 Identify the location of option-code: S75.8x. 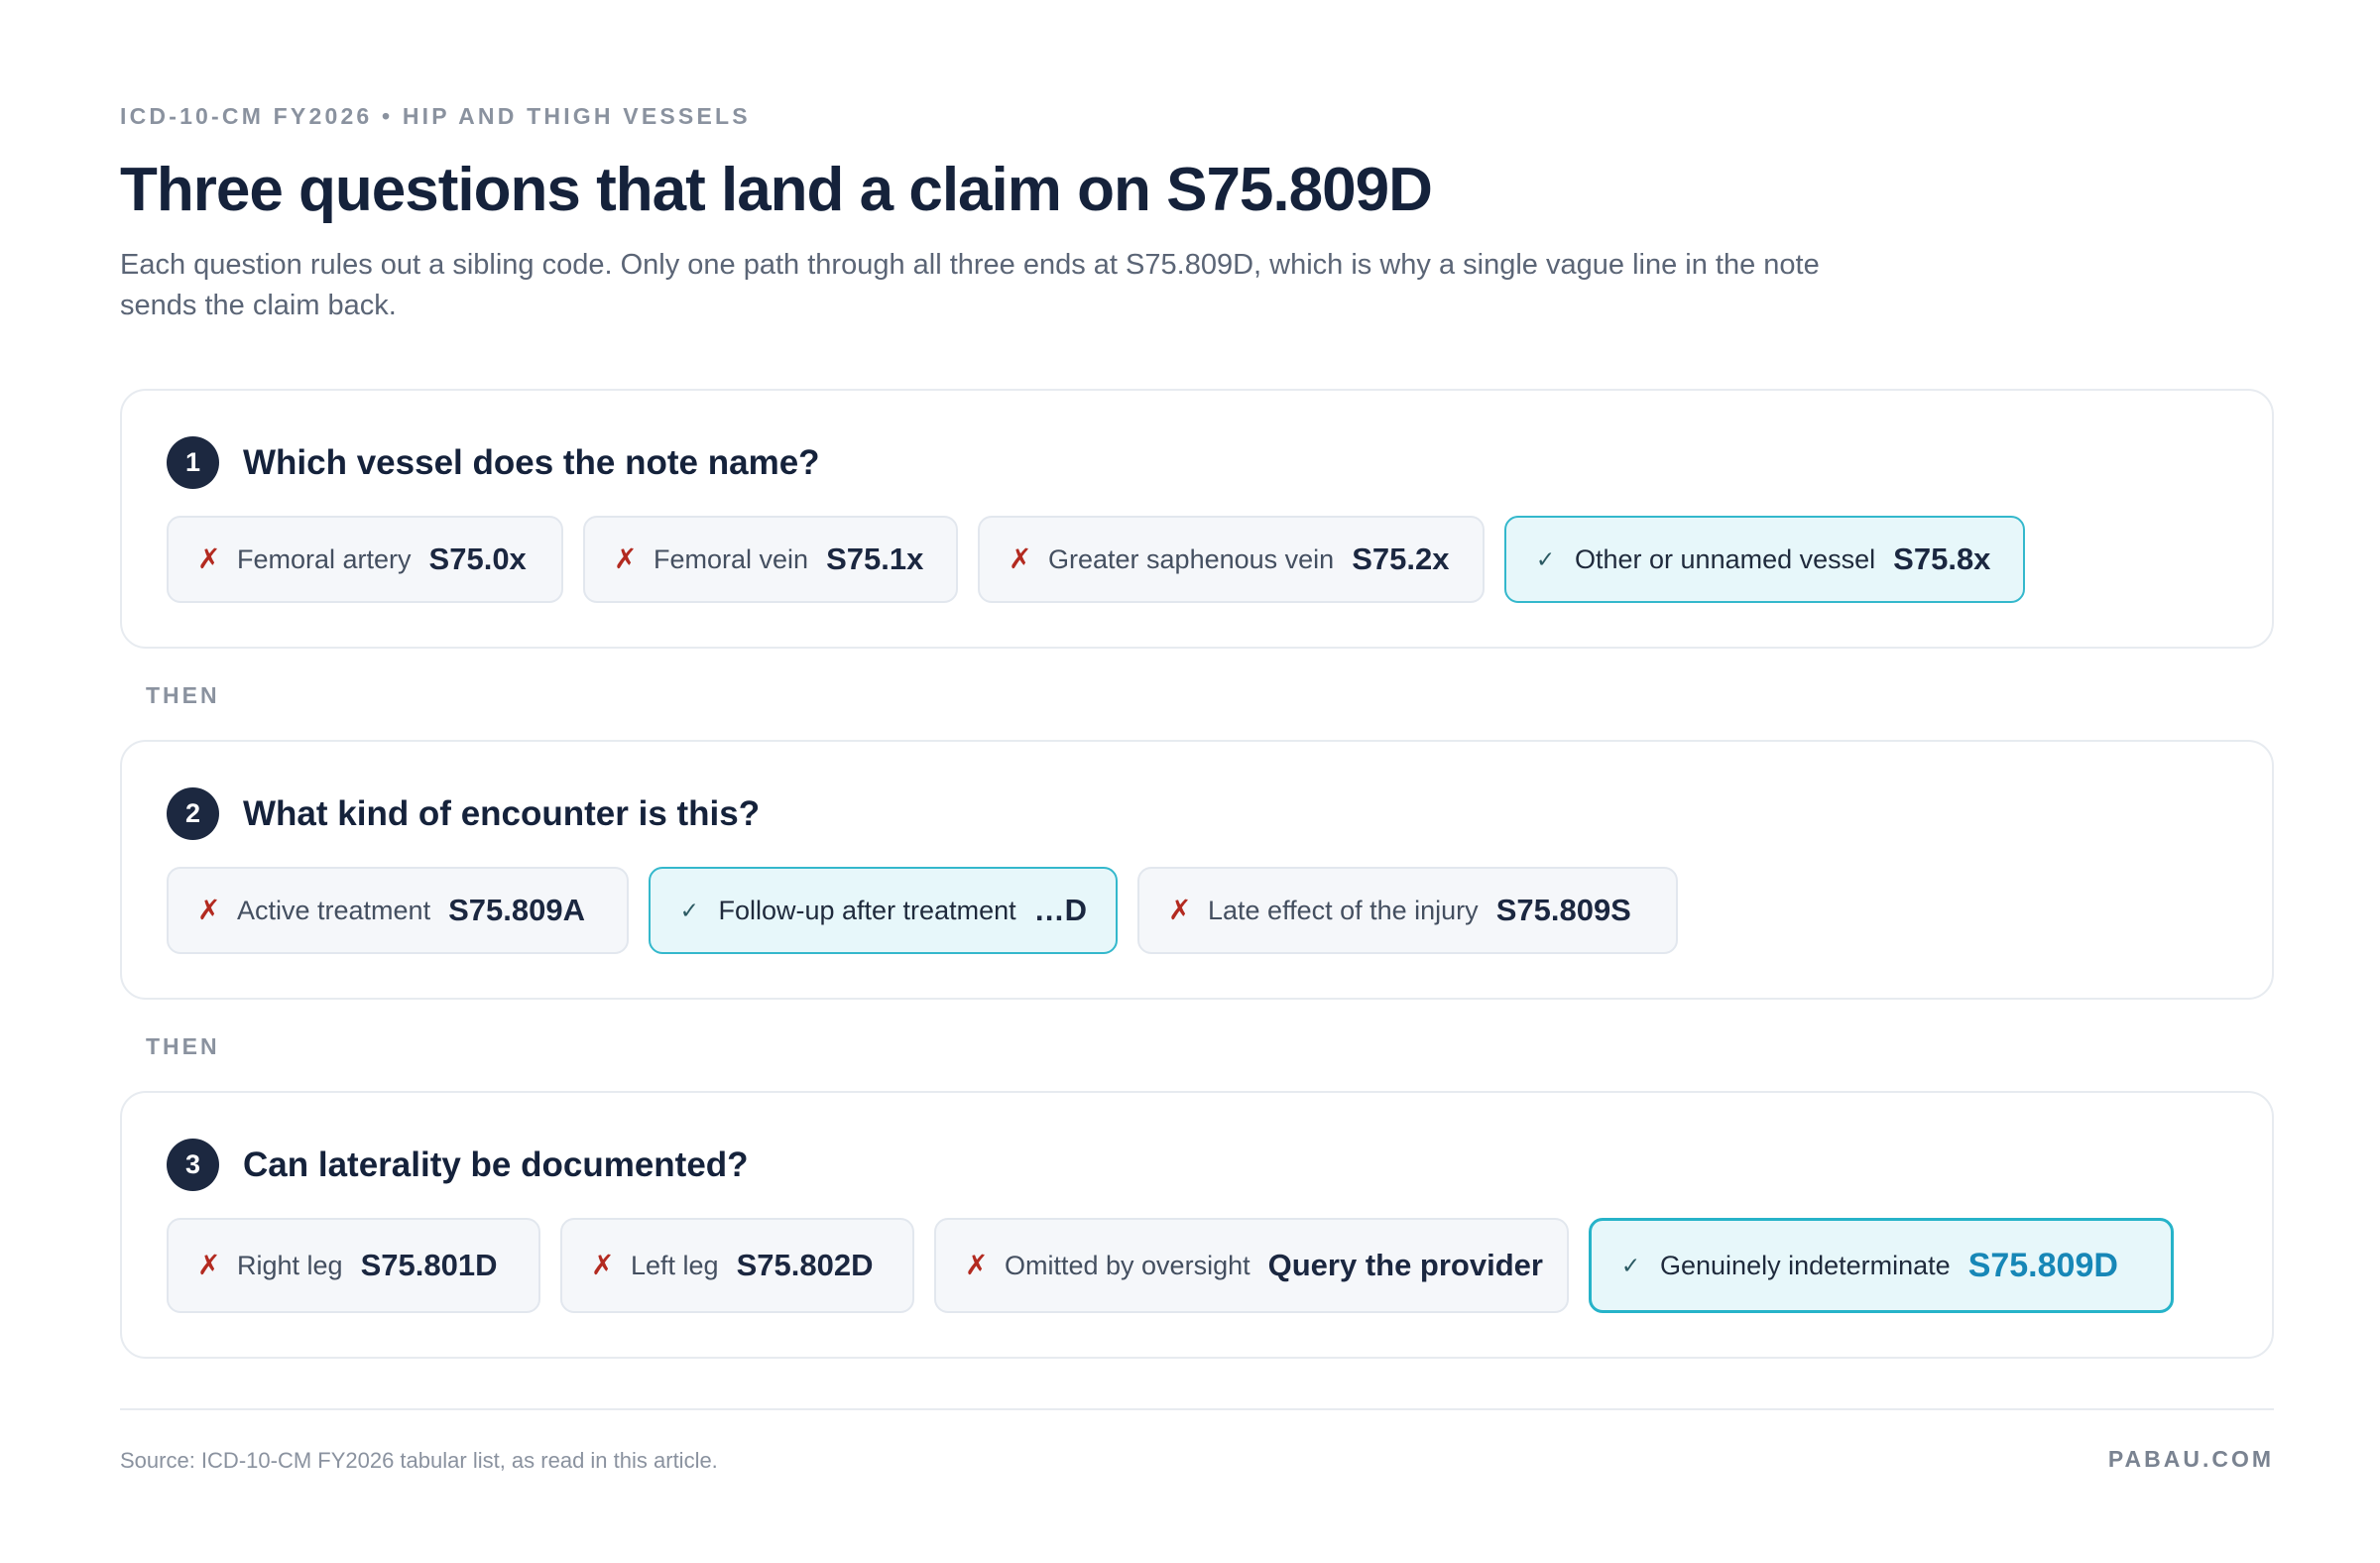
(1942, 558).